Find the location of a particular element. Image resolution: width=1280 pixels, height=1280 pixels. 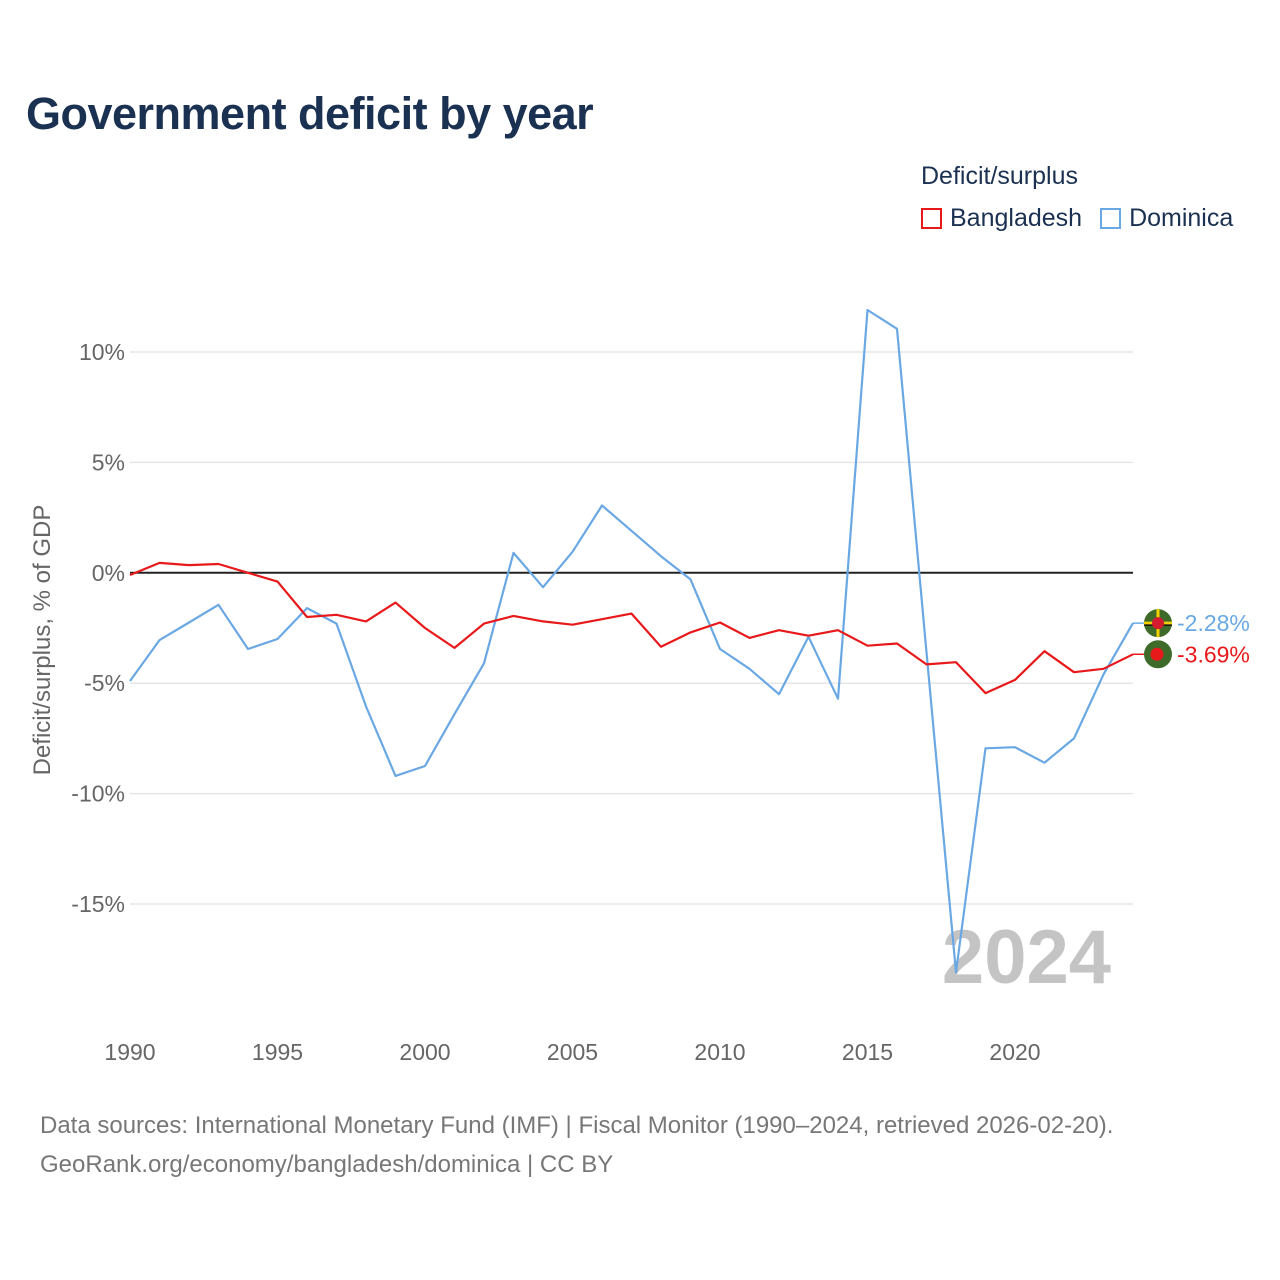

legend-label-bangladesh: Bangladesh is located at coordinates (1016, 218).